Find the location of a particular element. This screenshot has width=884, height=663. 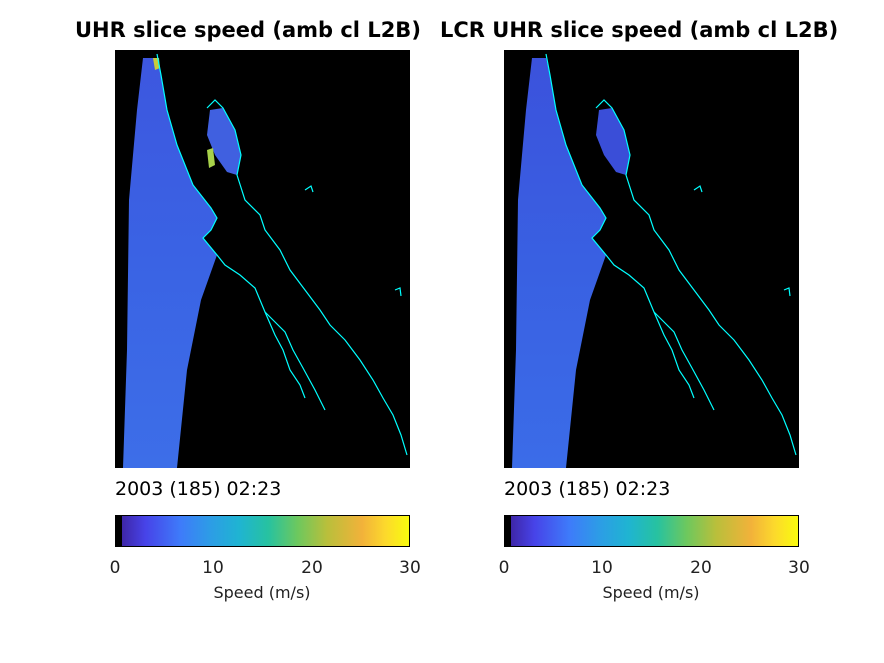

left-timestamp: 2003 (185) 02:23 is located at coordinates (198, 489).